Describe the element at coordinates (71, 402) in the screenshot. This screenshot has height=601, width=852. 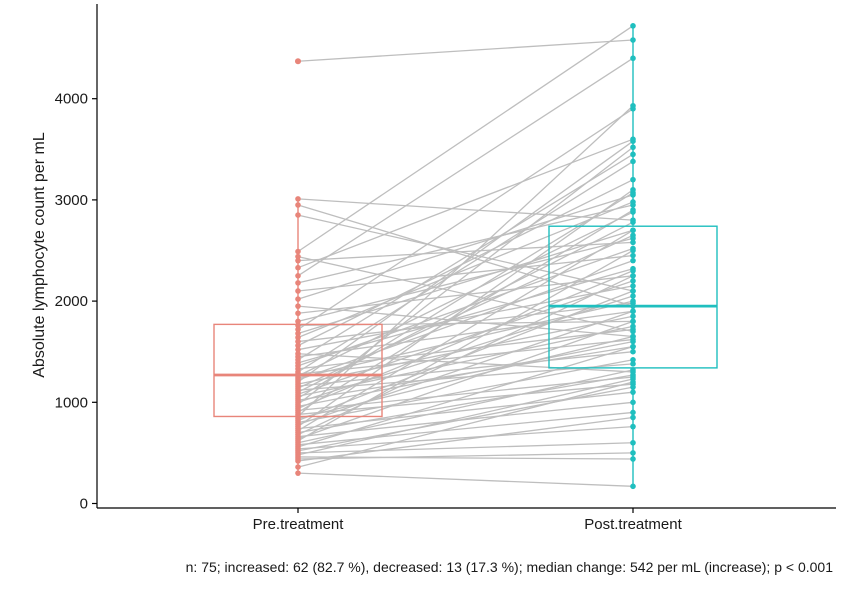
I see `y-tick-label: 1000` at that location.